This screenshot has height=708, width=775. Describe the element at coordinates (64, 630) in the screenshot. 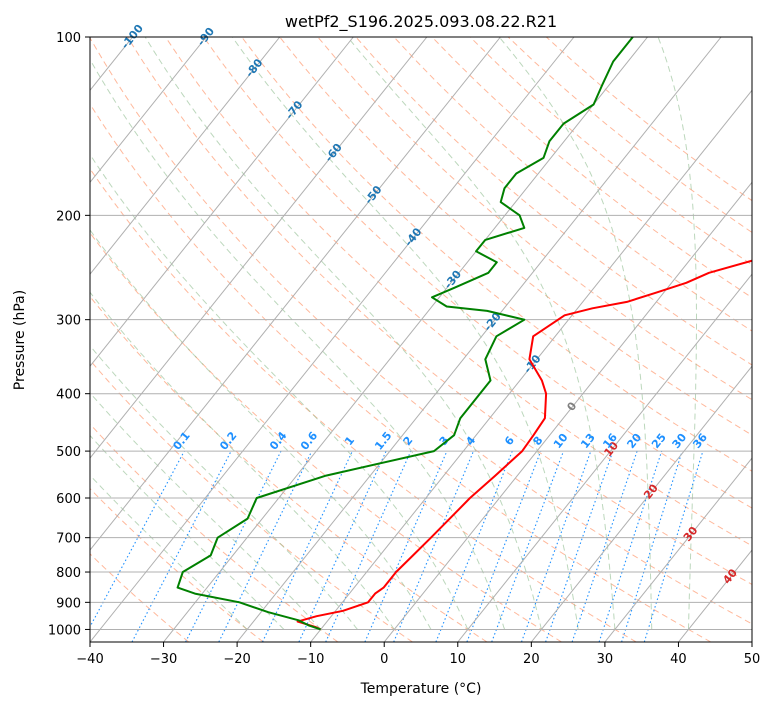

I see `y-tick-label: 1000` at that location.